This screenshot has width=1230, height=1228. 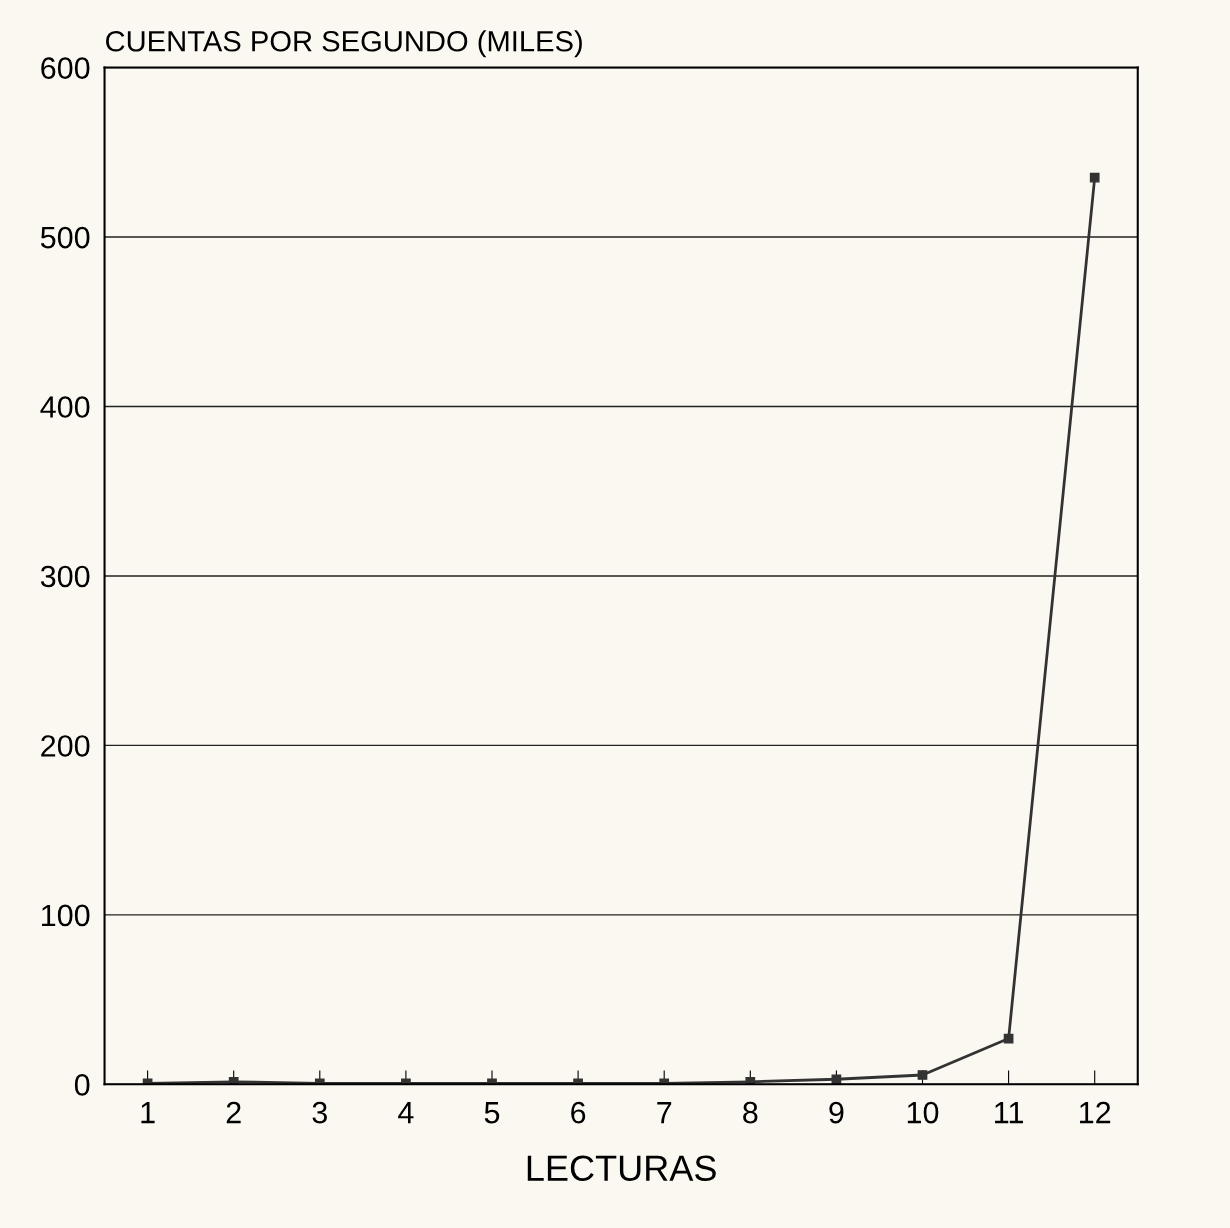 What do you see at coordinates (148, 1113) in the screenshot?
I see `x-tick-label: 1` at bounding box center [148, 1113].